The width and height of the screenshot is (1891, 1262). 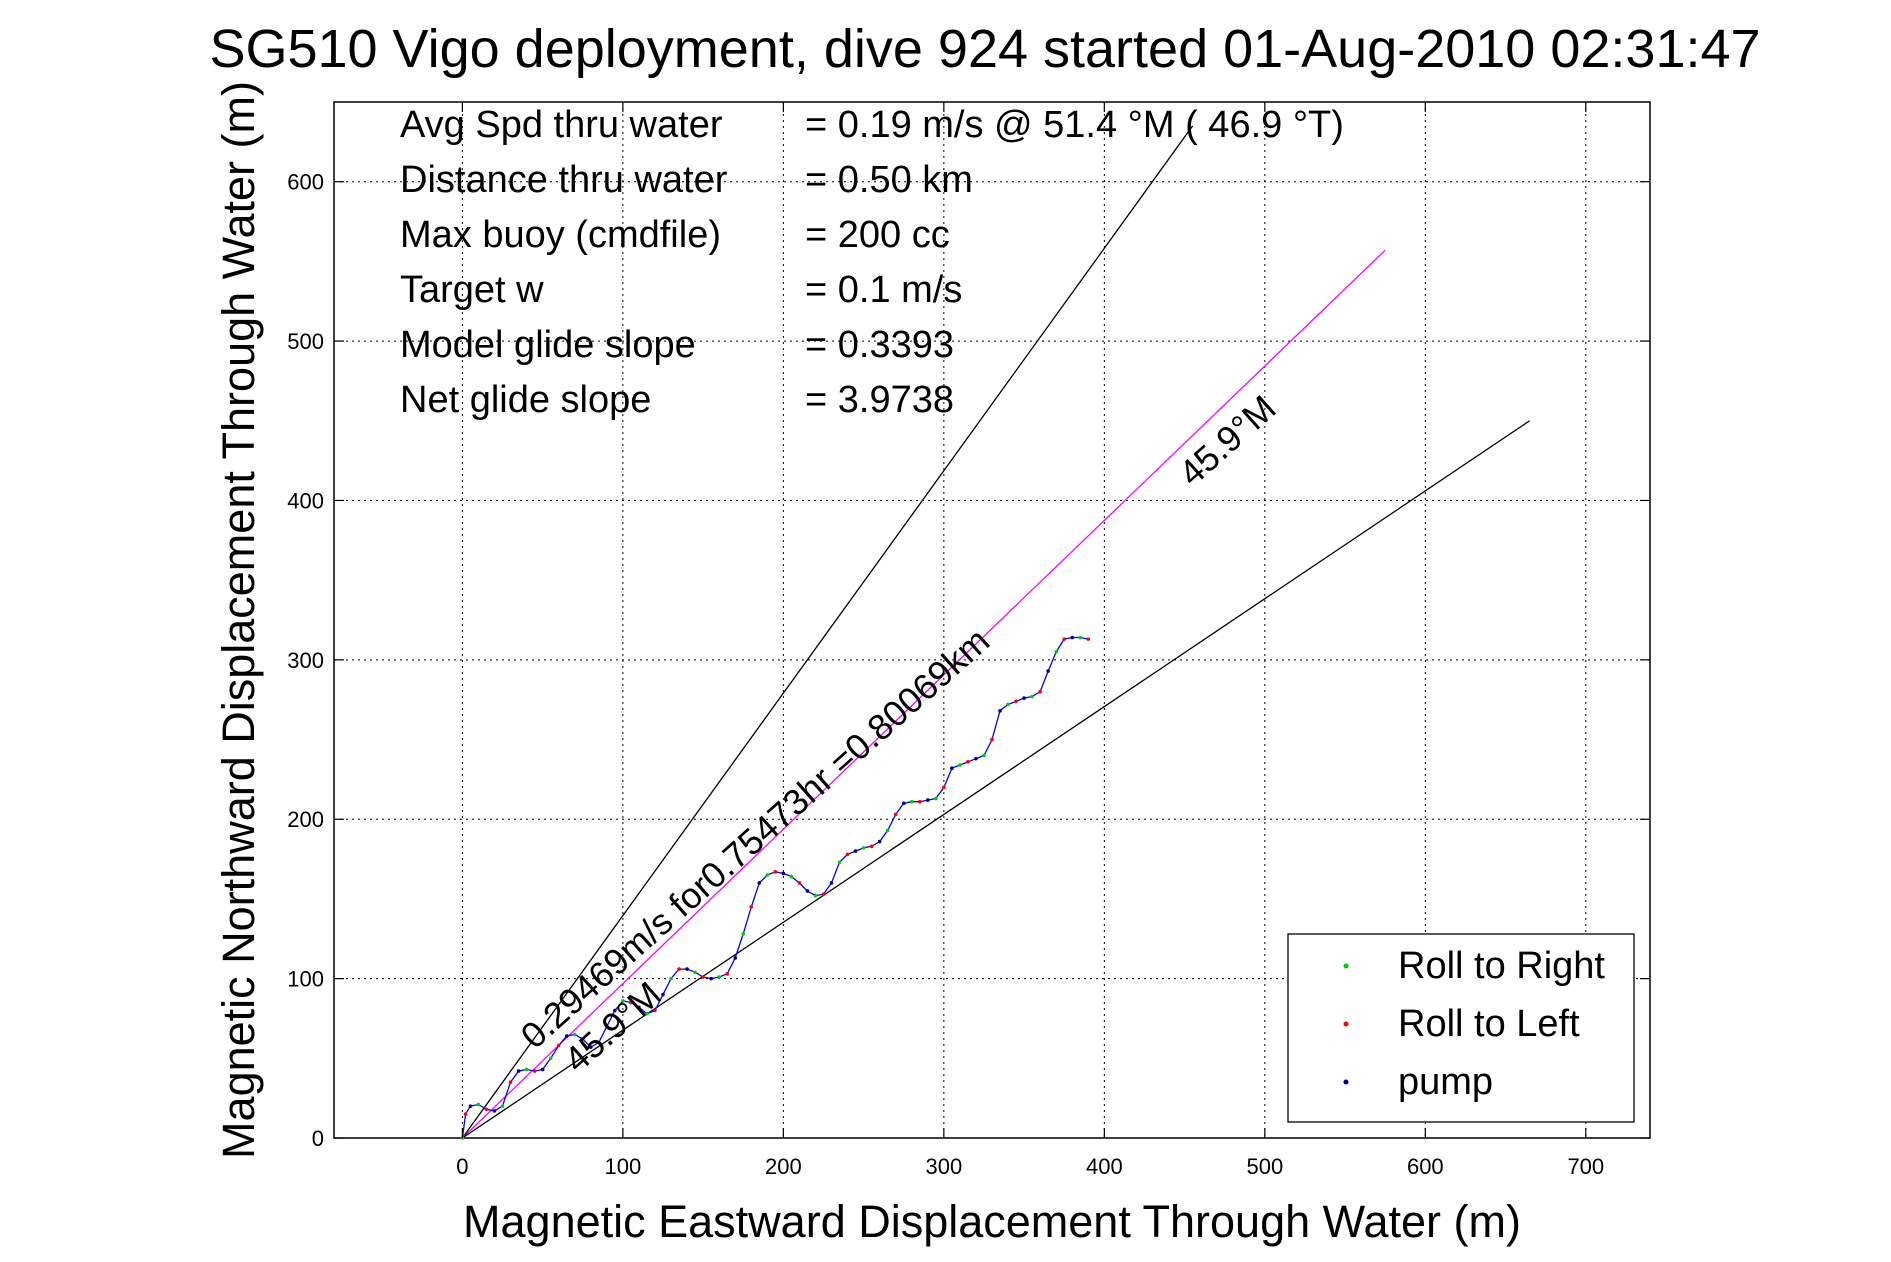 I want to click on info-label: Max buoy (cmdfile), so click(x=560, y=235).